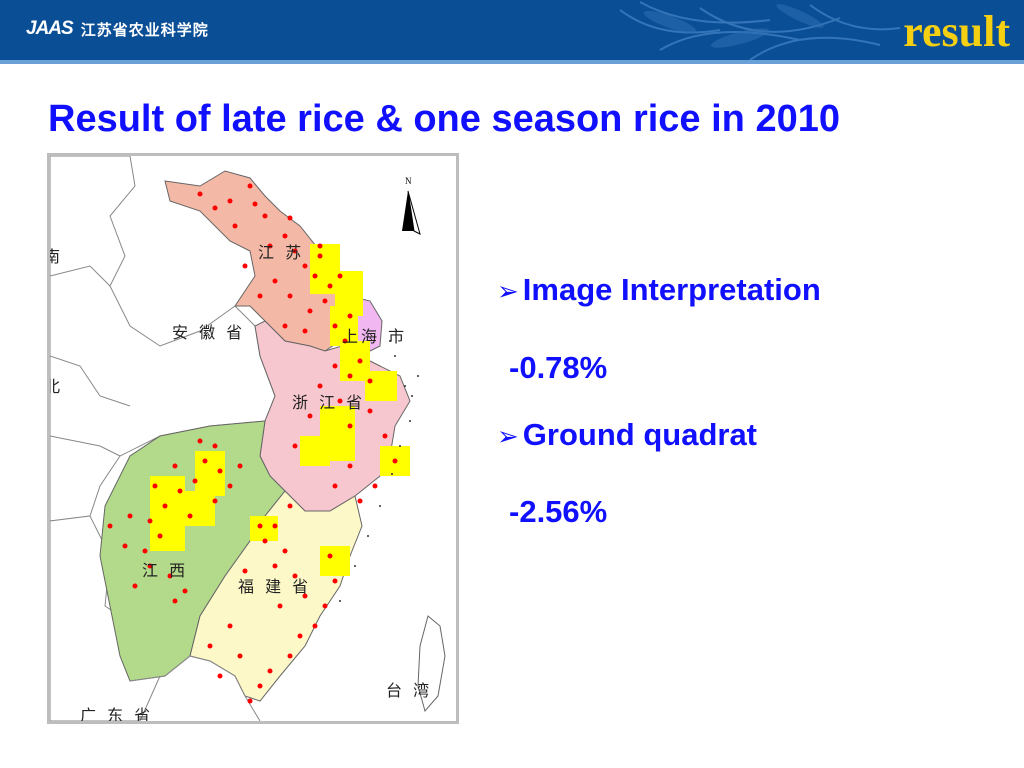 Image resolution: width=1024 pixels, height=768 pixels. I want to click on leaf-decoration-icon, so click(760, 31).